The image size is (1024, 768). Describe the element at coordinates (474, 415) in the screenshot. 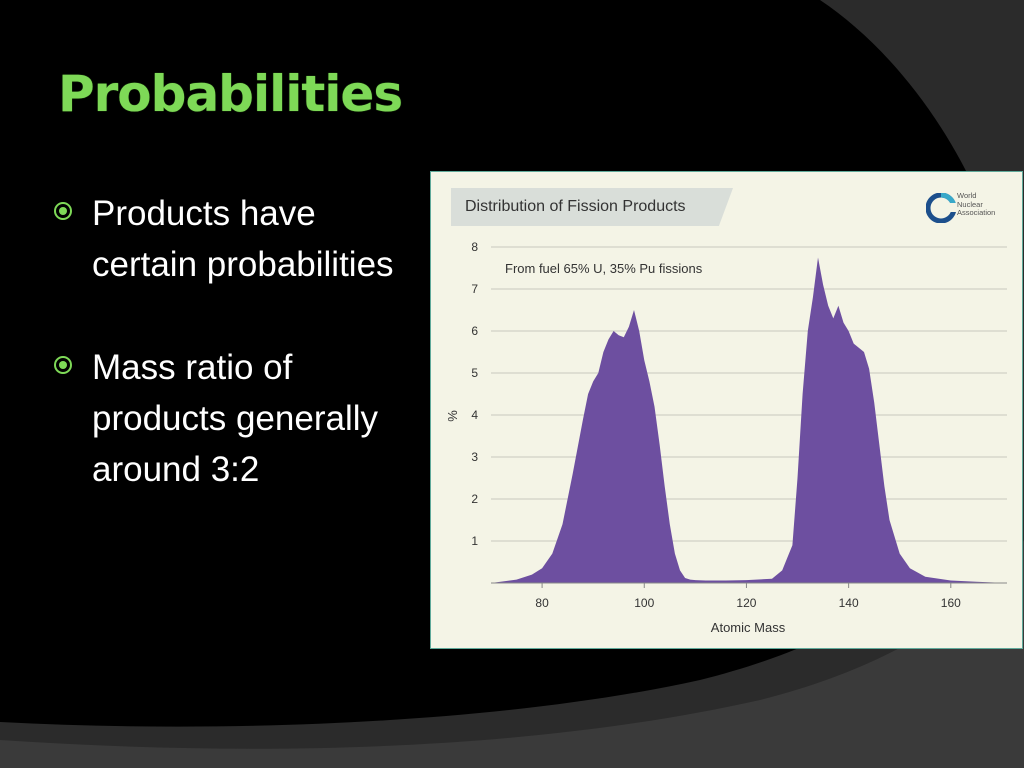

I see `y-tick-label: 4` at that location.